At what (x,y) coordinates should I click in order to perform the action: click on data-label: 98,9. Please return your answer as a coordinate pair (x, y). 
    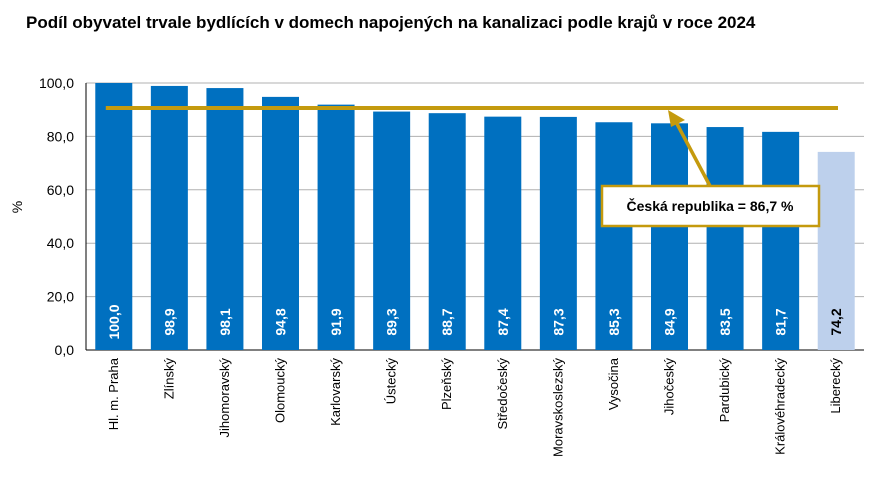
    Looking at the image, I should click on (169, 321).